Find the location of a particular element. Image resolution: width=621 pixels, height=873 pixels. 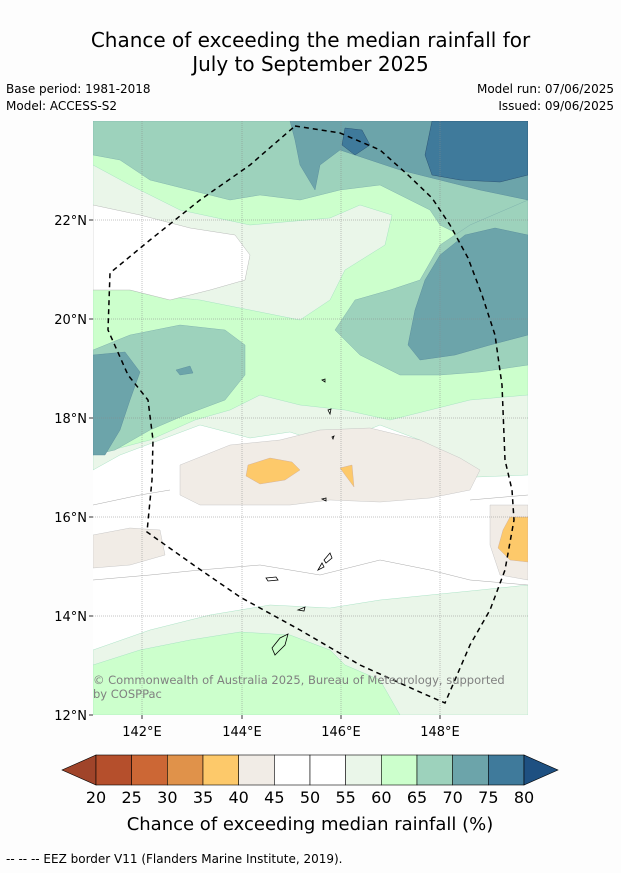

colorbar-tick-label: 70 is located at coordinates (452, 797).